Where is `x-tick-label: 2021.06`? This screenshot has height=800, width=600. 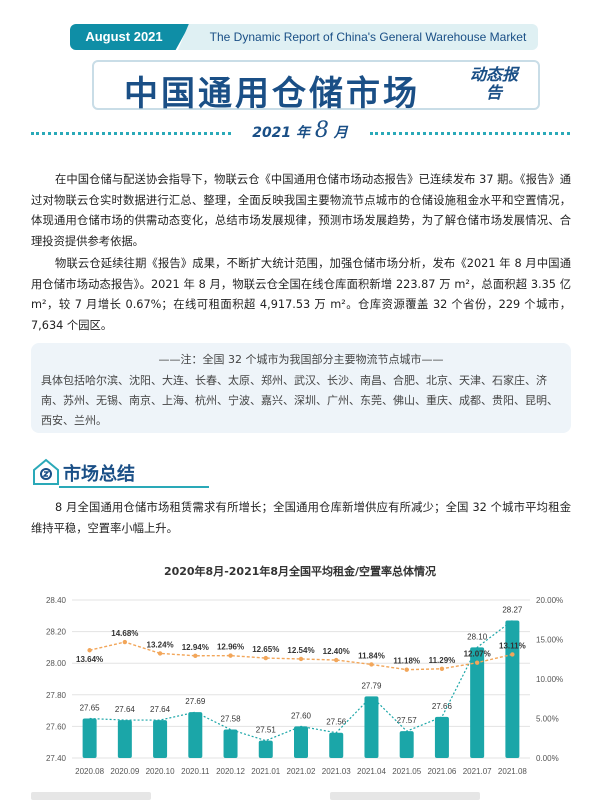
x-tick-label: 2021.06 is located at coordinates (441, 771).